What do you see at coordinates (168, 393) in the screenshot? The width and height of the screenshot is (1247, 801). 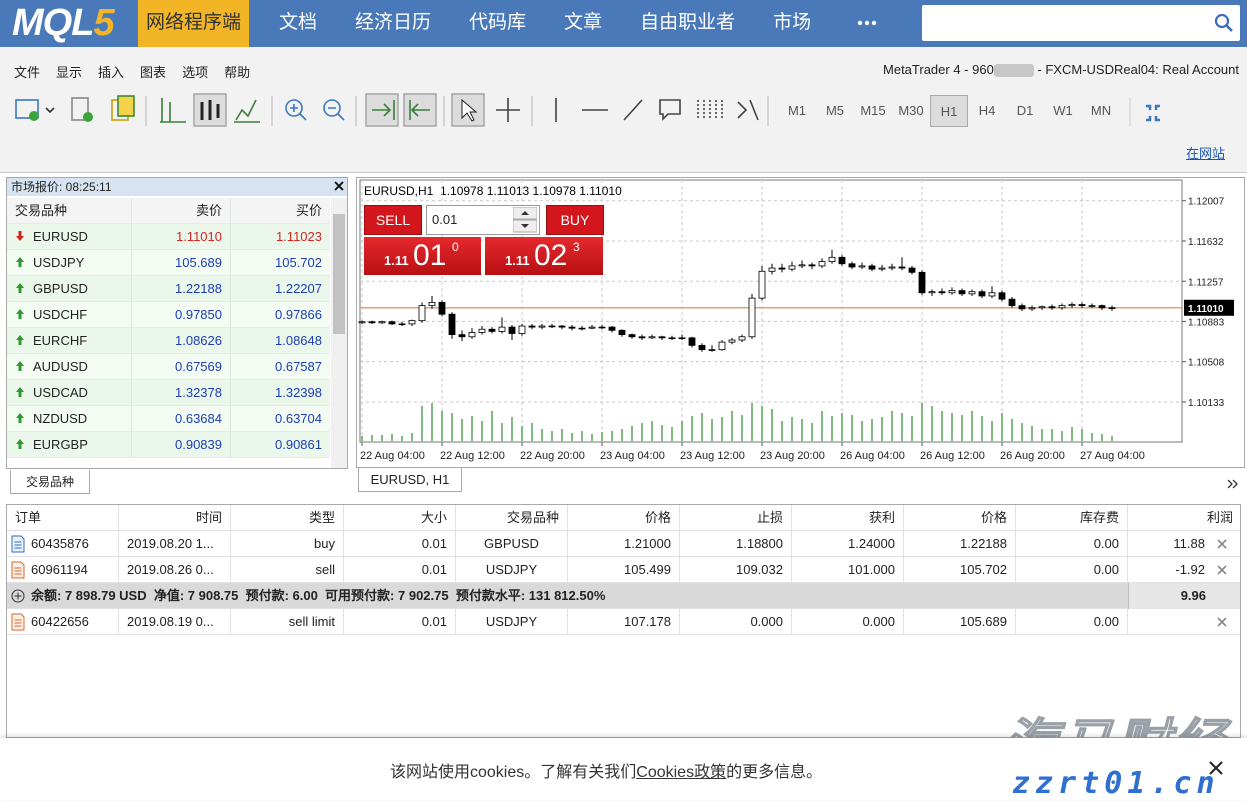 I see `market-row: USDCAD 1.32378 1.32398` at bounding box center [168, 393].